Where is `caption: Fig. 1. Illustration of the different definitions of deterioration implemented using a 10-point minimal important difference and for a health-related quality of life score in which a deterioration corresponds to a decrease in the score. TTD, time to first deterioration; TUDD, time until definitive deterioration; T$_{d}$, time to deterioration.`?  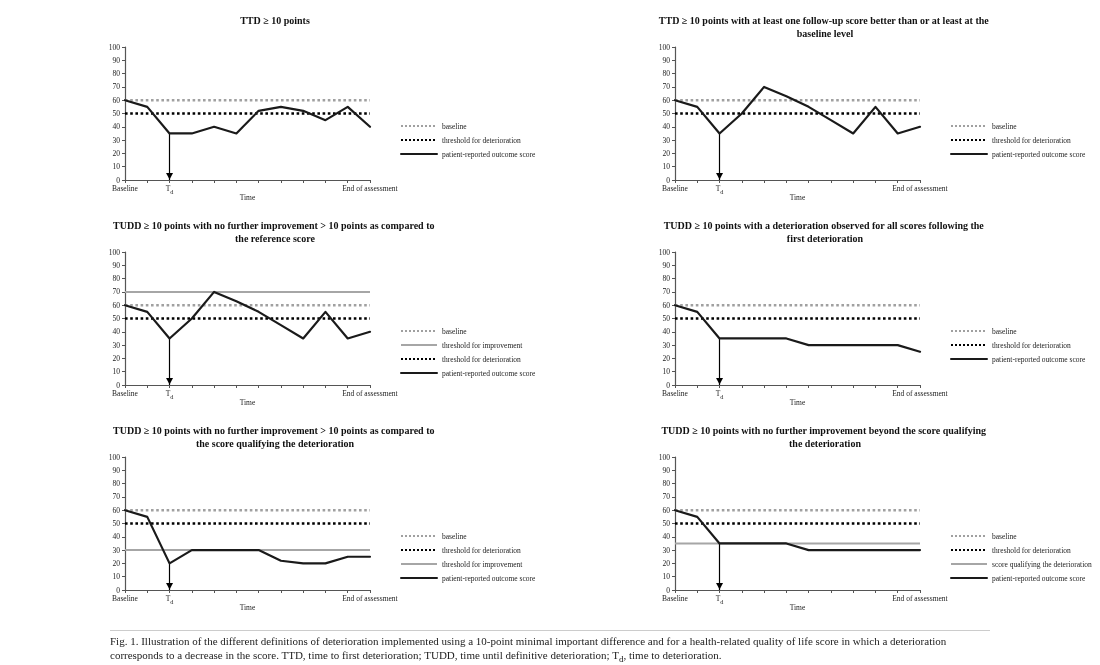
caption: Fig. 1. Illustration of the different definitions of deterioration implemented using a 10-point minimal important difference and for a health-related quality of life score in which a deterioration corresponds to a decrease in the score. TTD, time to first deterioration; TUDD, time until definitive deterioration; T$_{d}$, time to deterioration. is located at coordinates (529, 649).